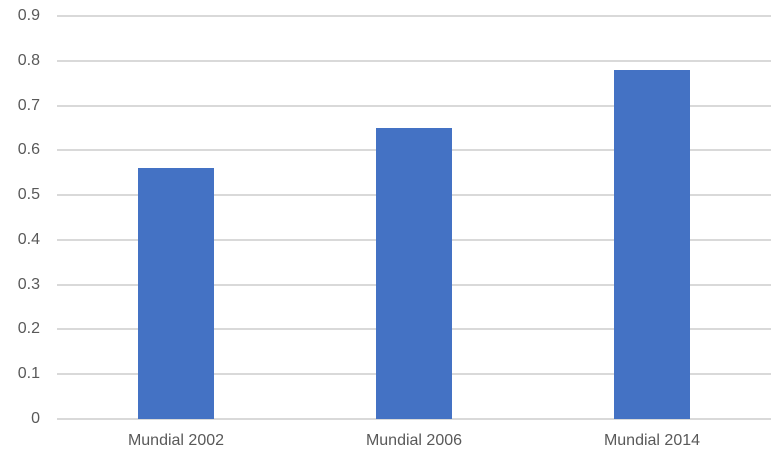 The width and height of the screenshot is (778, 466). Describe the element at coordinates (28, 60) in the screenshot. I see `y-tick-label: 0.8` at that location.